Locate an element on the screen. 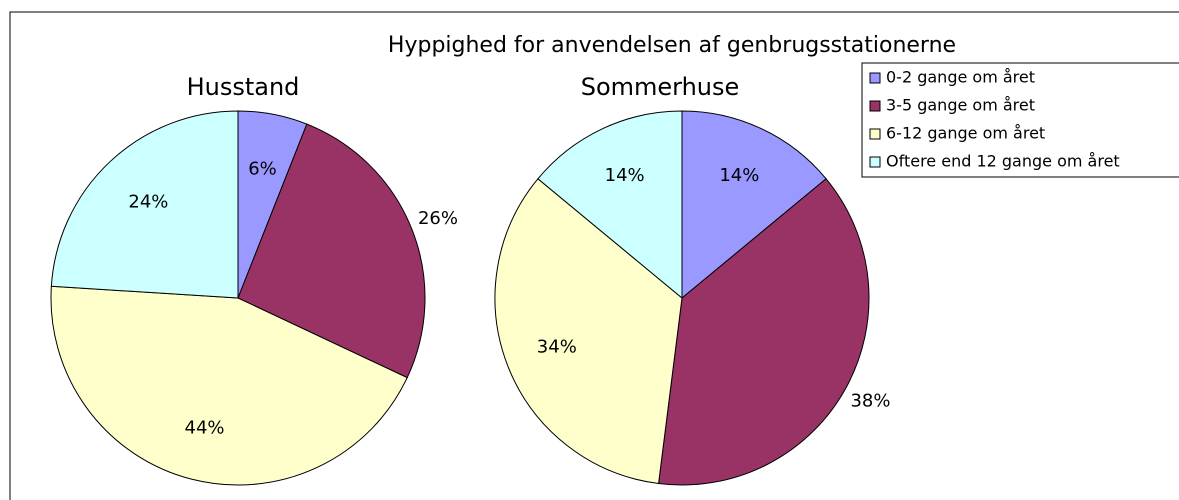 The height and width of the screenshot is (500, 1179). pie-title: Husstand is located at coordinates (243, 87).